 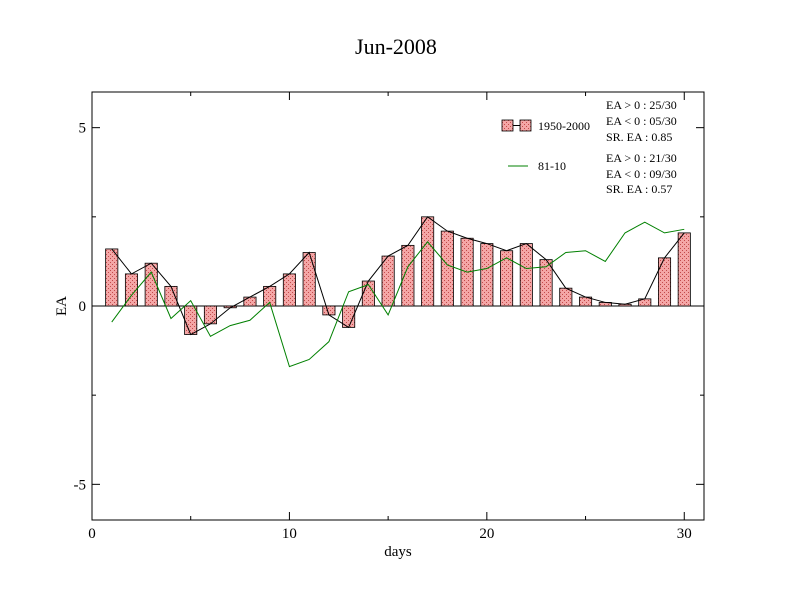 What do you see at coordinates (564, 126) in the screenshot?
I see `legend-label-1950-2000: 1950-2000` at bounding box center [564, 126].